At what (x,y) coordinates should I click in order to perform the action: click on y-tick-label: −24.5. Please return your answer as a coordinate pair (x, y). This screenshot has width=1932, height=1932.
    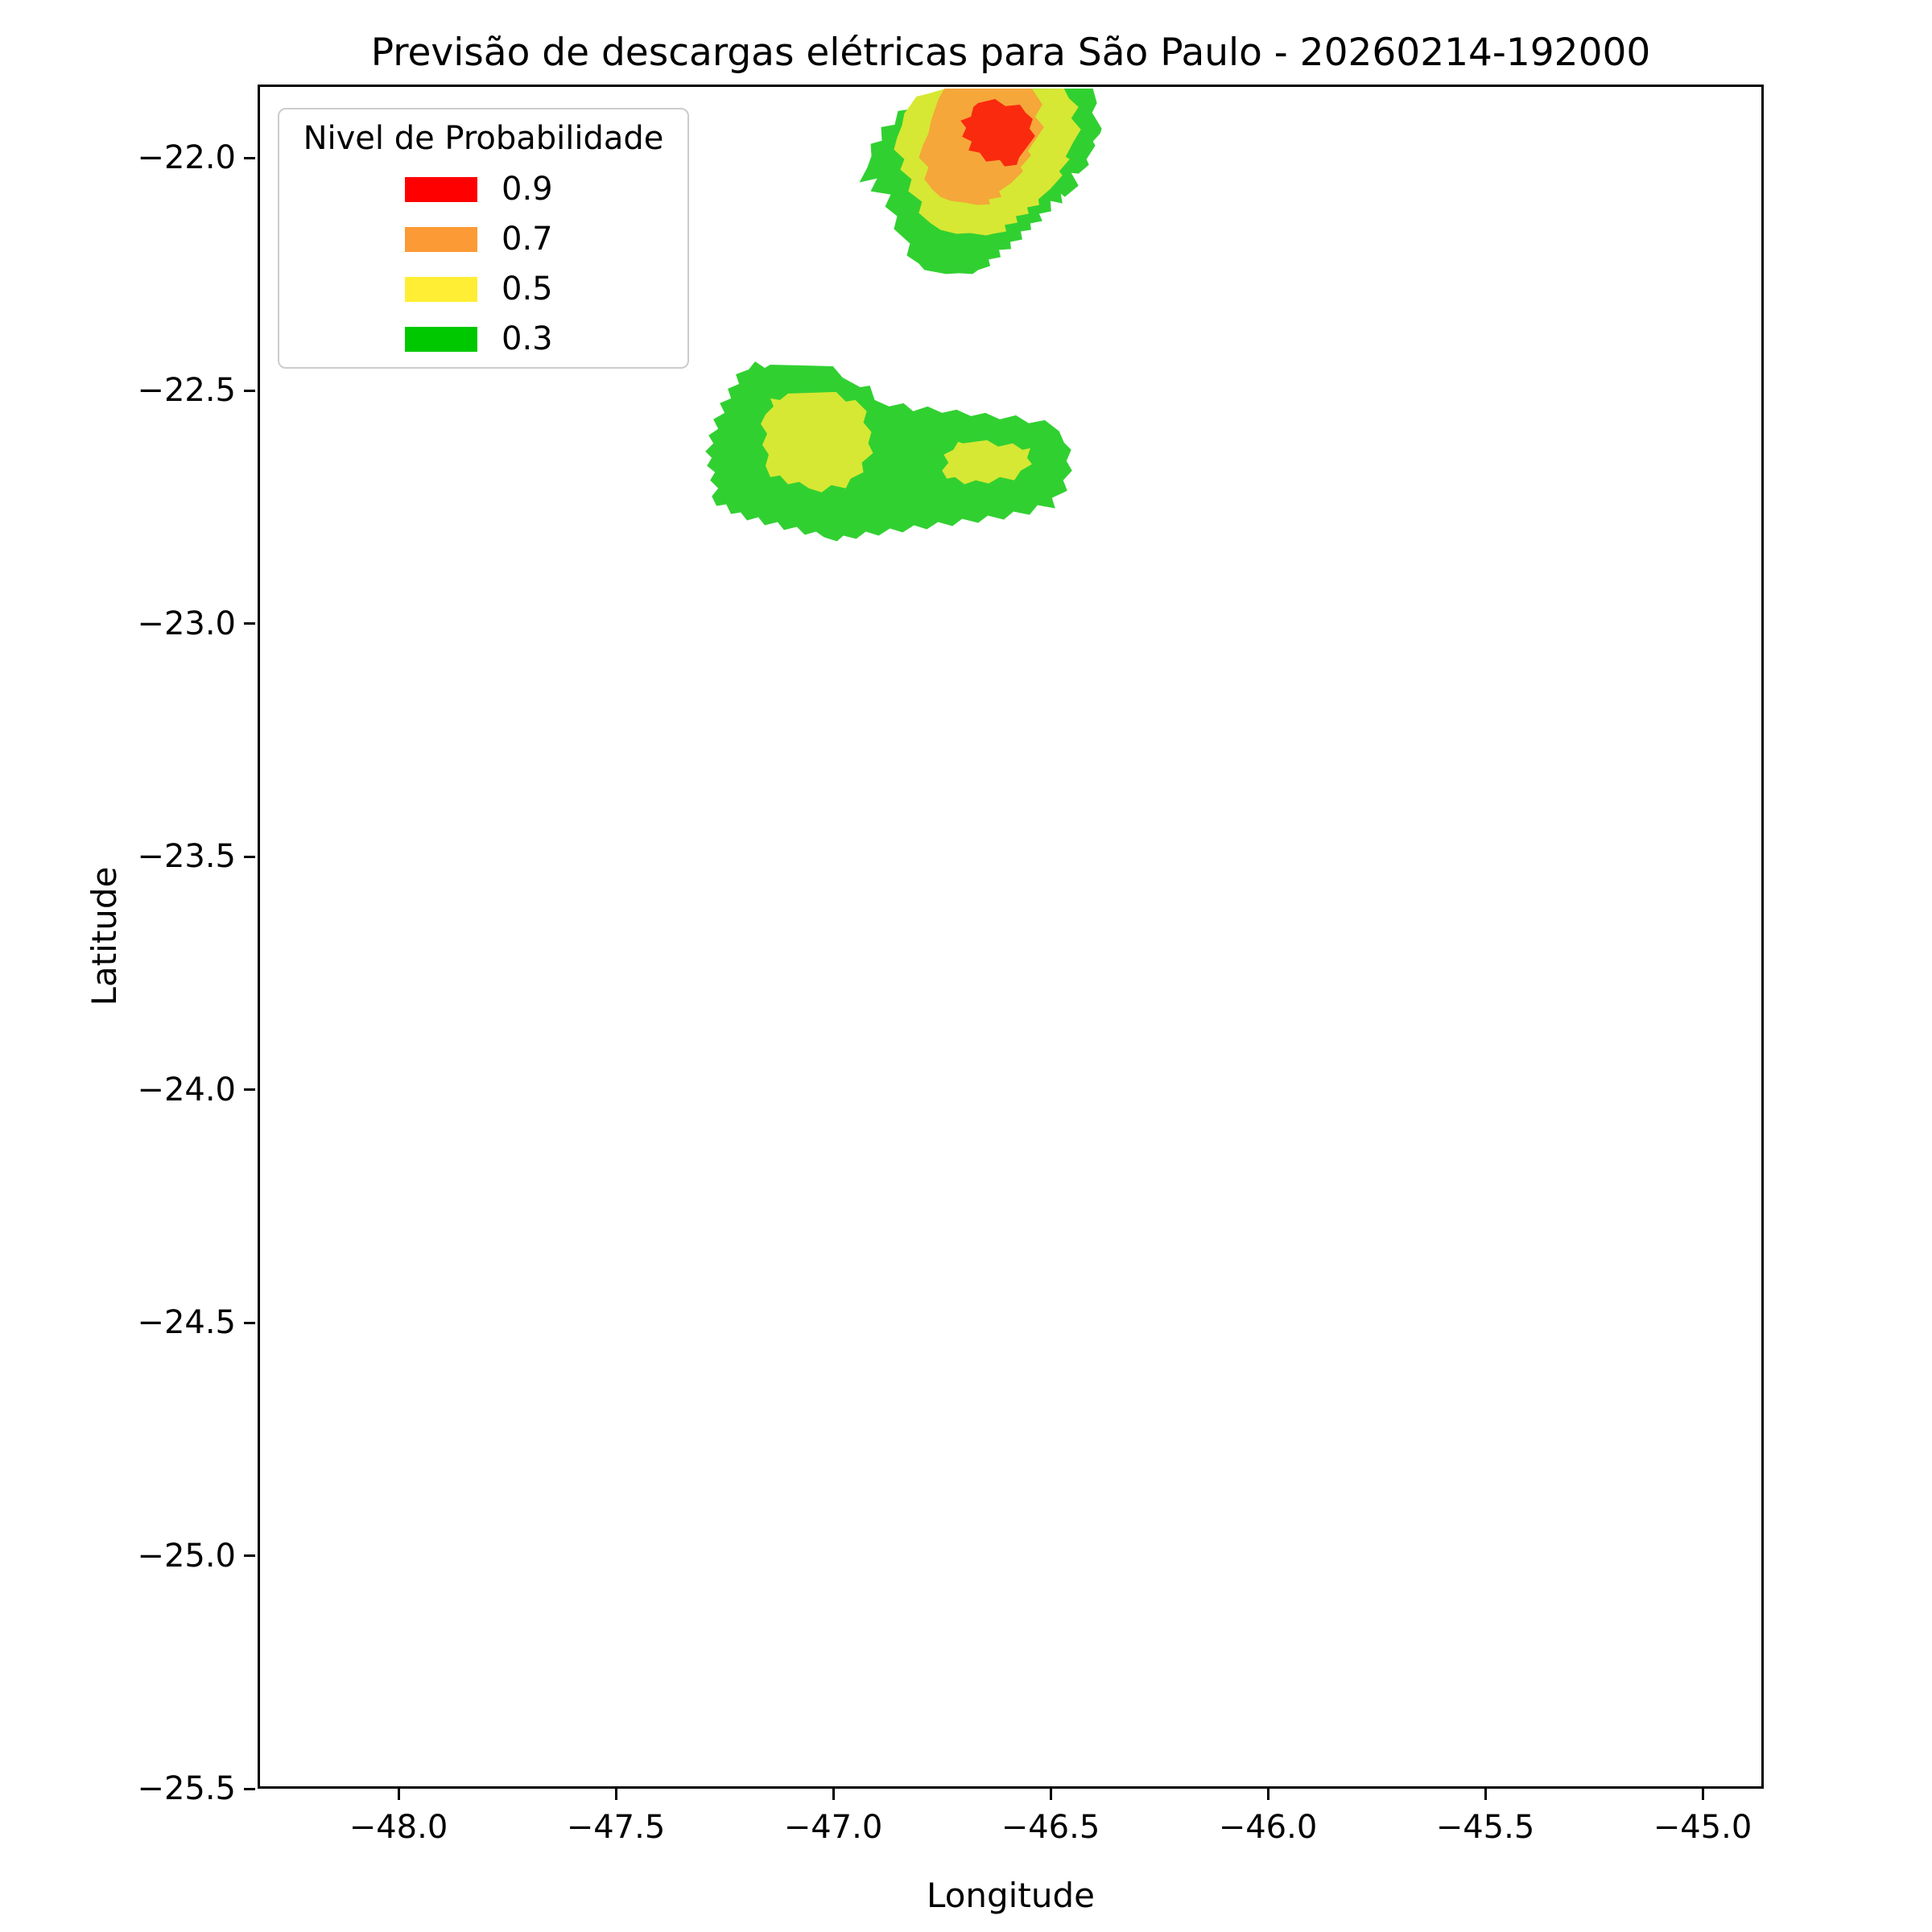
    Looking at the image, I should click on (186, 1323).